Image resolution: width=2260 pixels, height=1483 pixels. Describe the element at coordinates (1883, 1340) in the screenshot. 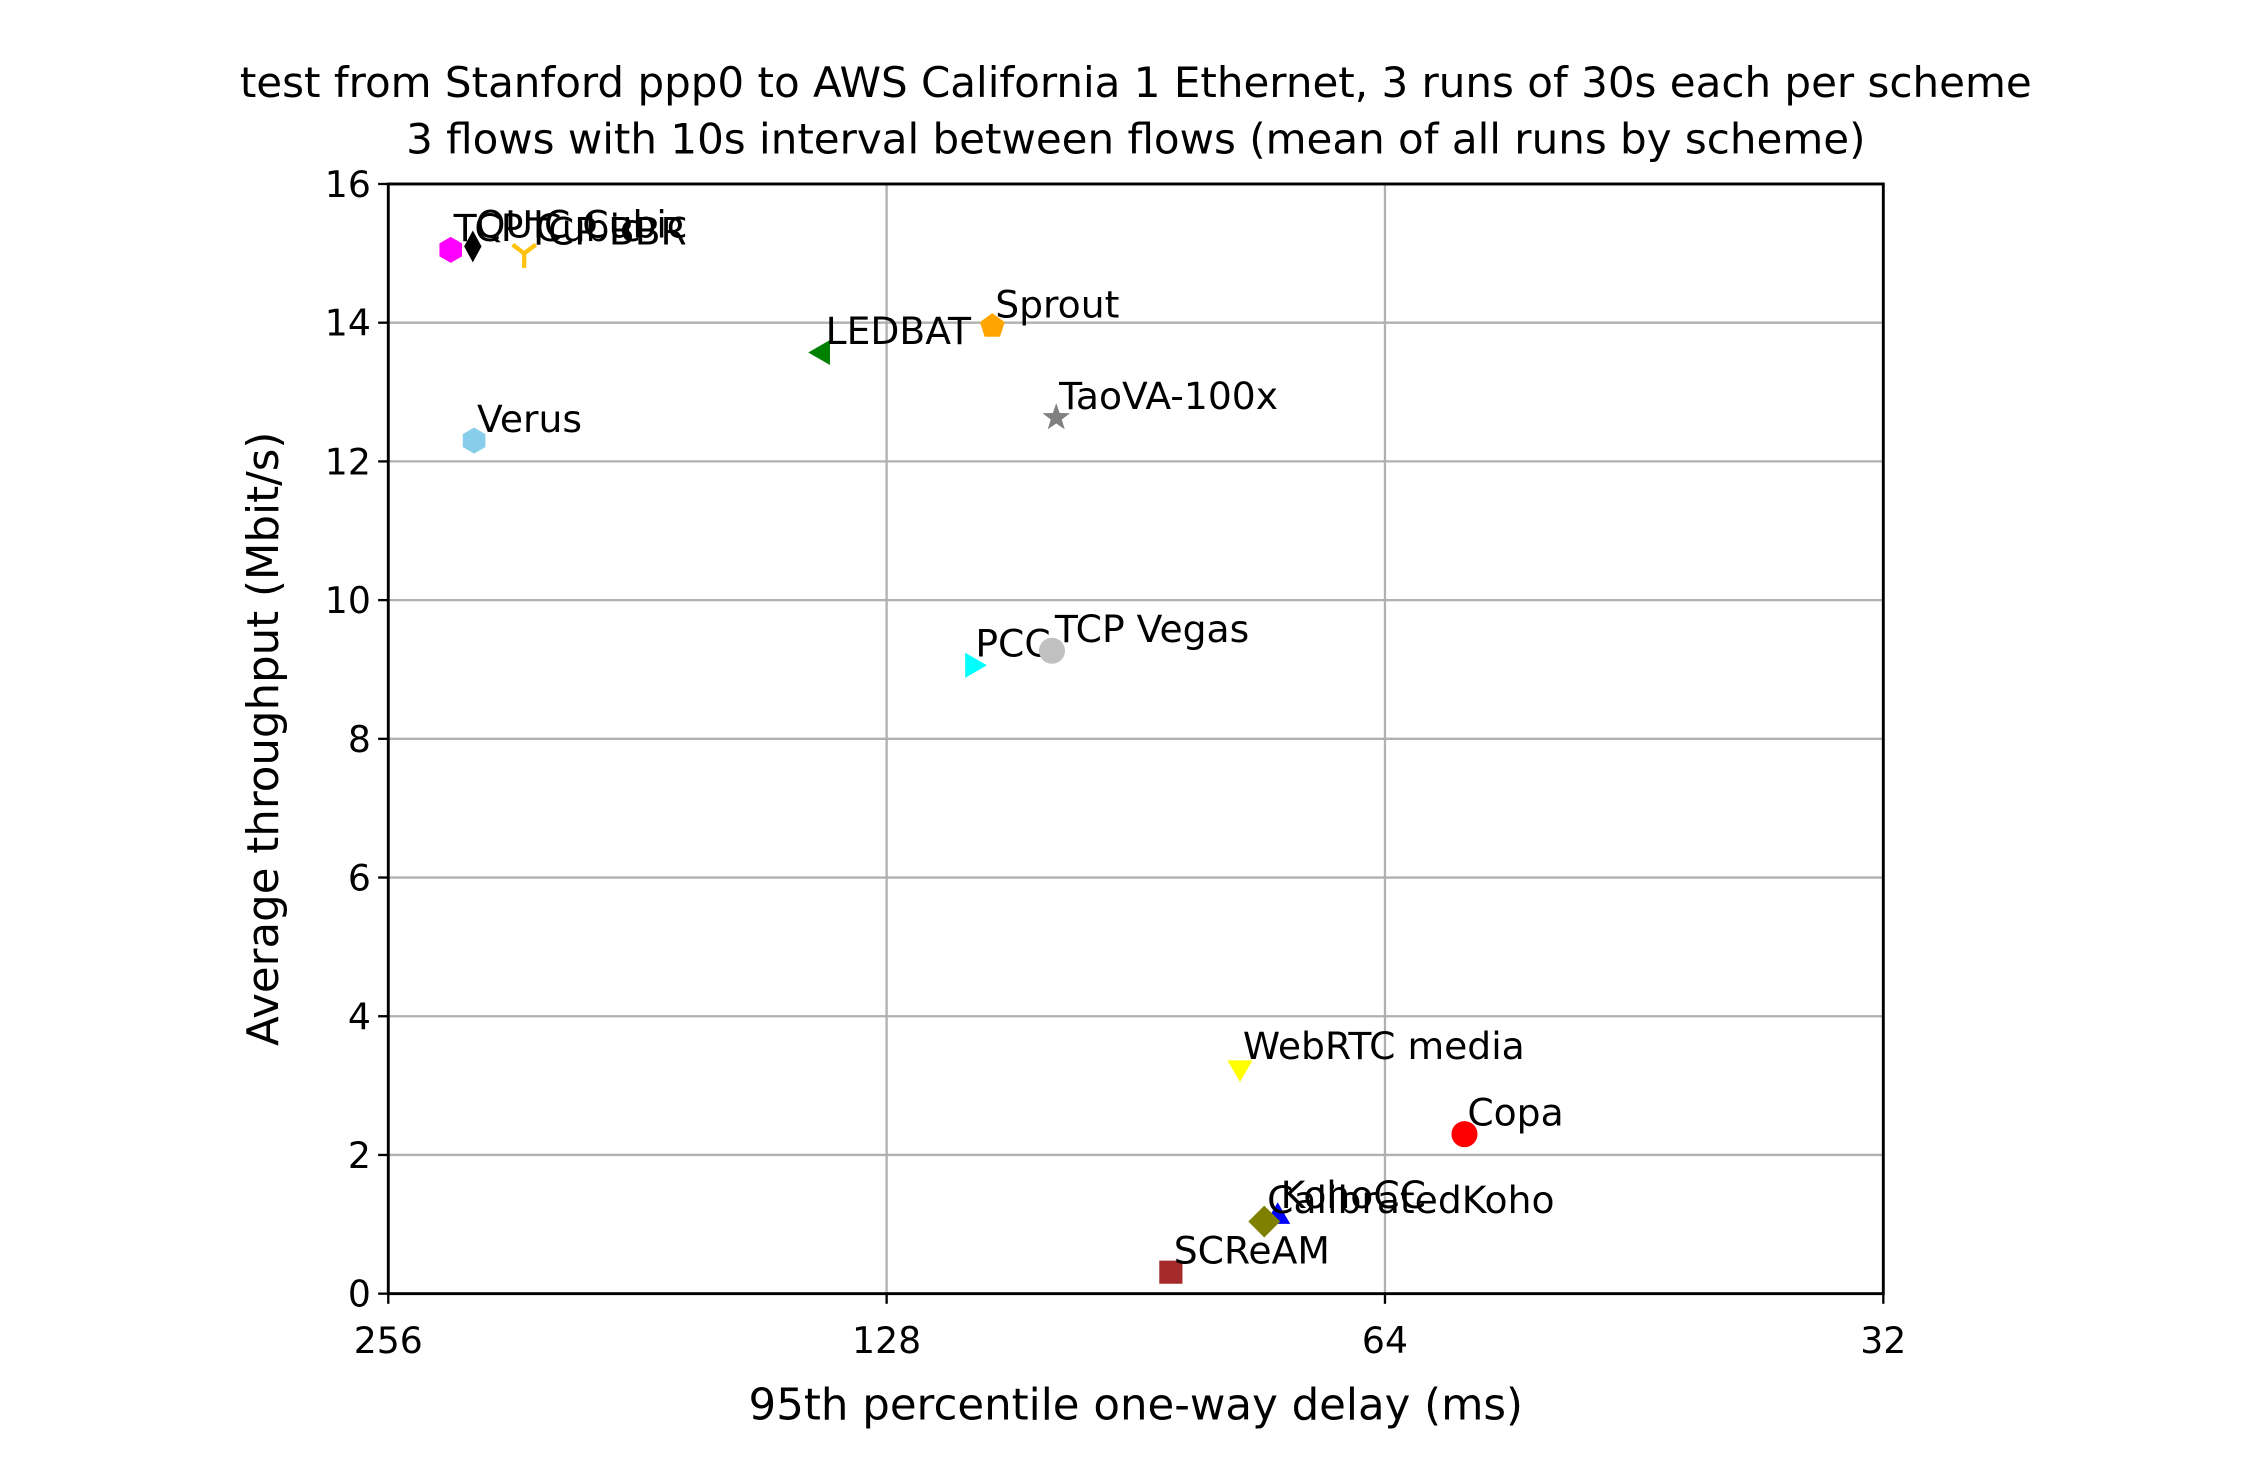

I see `x-tick-label: 32` at that location.